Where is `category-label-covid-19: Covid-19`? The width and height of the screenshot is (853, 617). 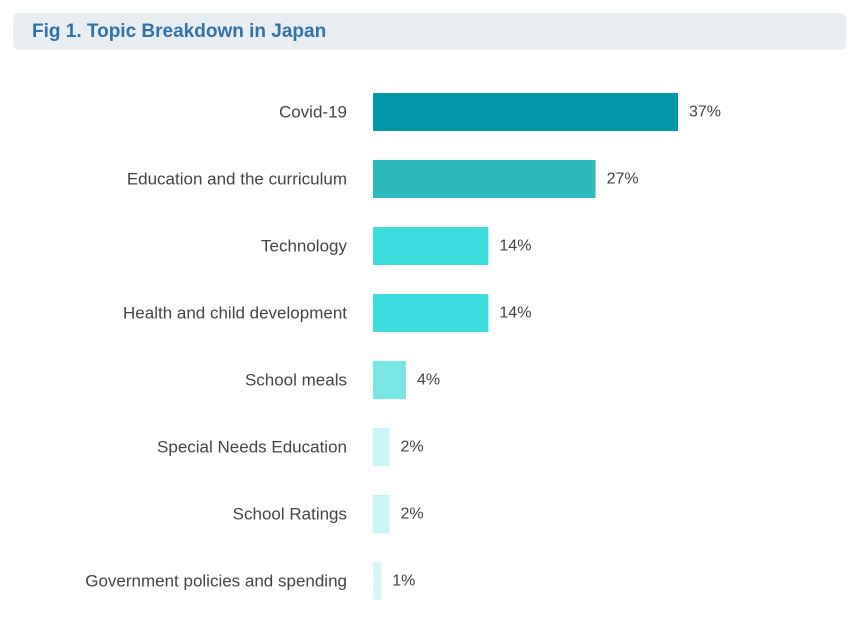
category-label-covid-19: Covid-19 is located at coordinates (313, 112).